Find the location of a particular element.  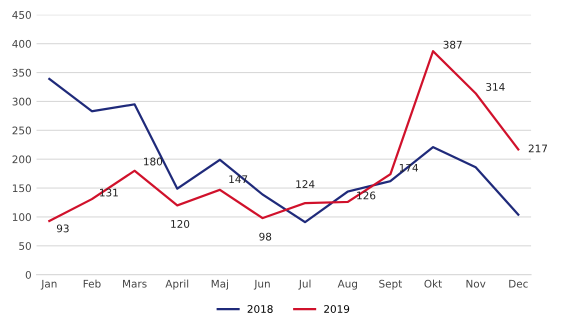

x-tick-label: Dec is located at coordinates (518, 284).